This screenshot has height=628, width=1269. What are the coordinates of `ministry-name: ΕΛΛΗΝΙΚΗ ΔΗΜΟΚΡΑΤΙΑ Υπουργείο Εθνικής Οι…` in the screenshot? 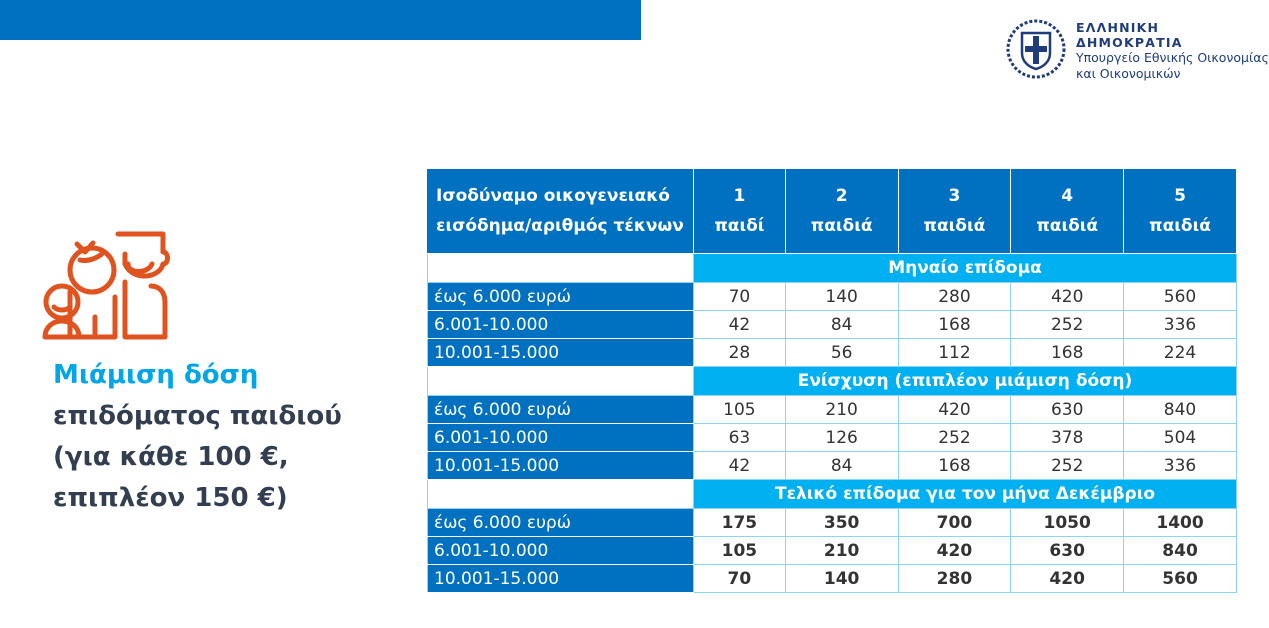 It's located at (1172, 51).